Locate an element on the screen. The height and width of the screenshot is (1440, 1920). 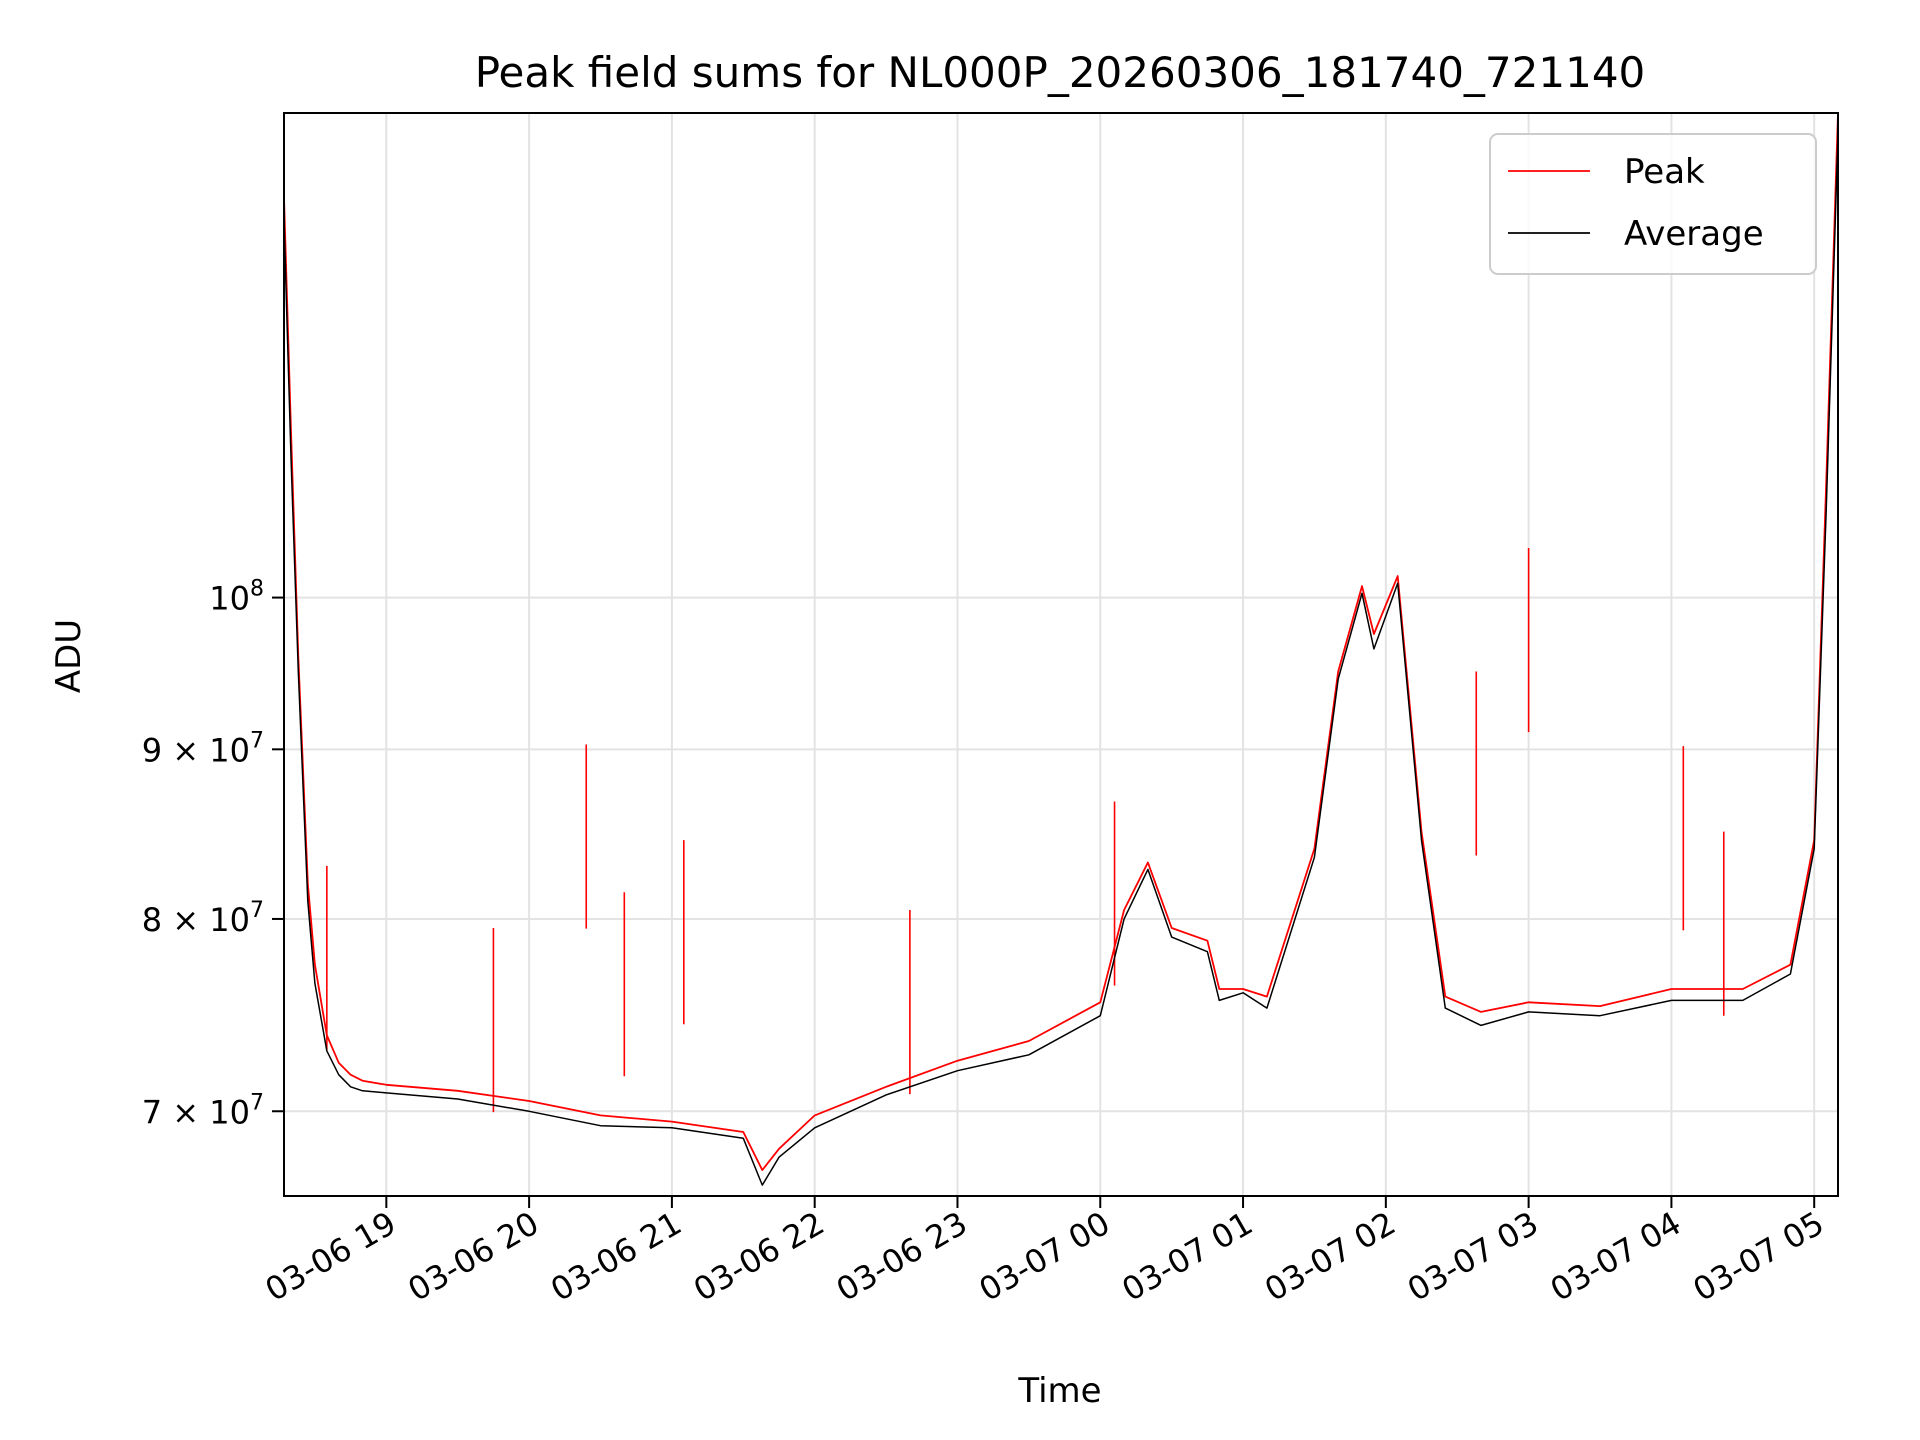
legend-label-peak: Peak is located at coordinates (1664, 172).